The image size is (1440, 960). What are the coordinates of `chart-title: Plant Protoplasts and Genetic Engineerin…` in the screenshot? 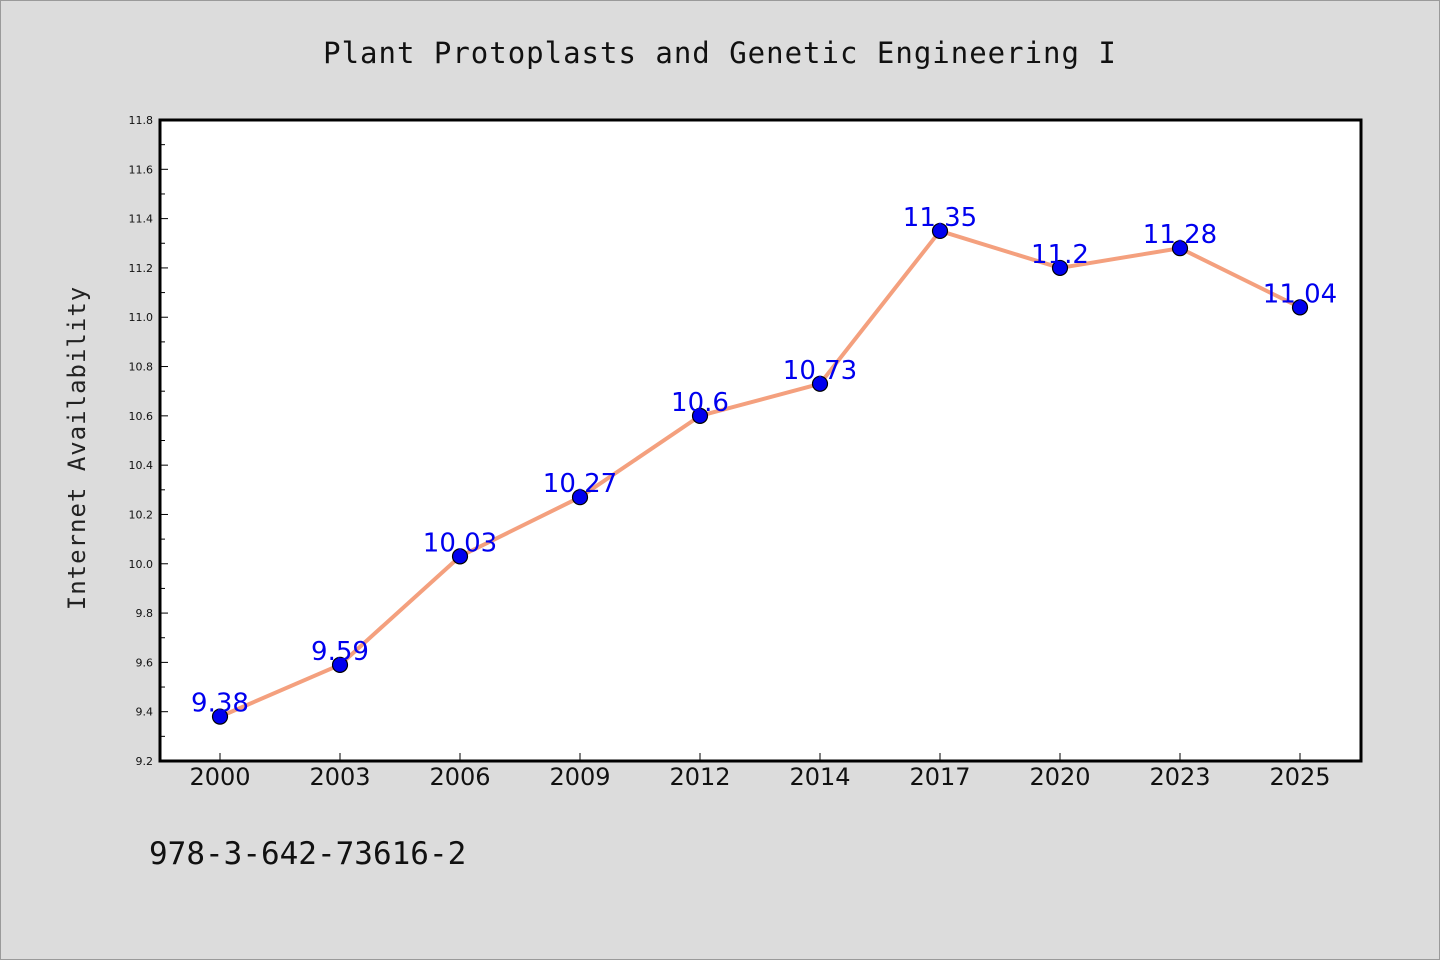 It's located at (720, 53).